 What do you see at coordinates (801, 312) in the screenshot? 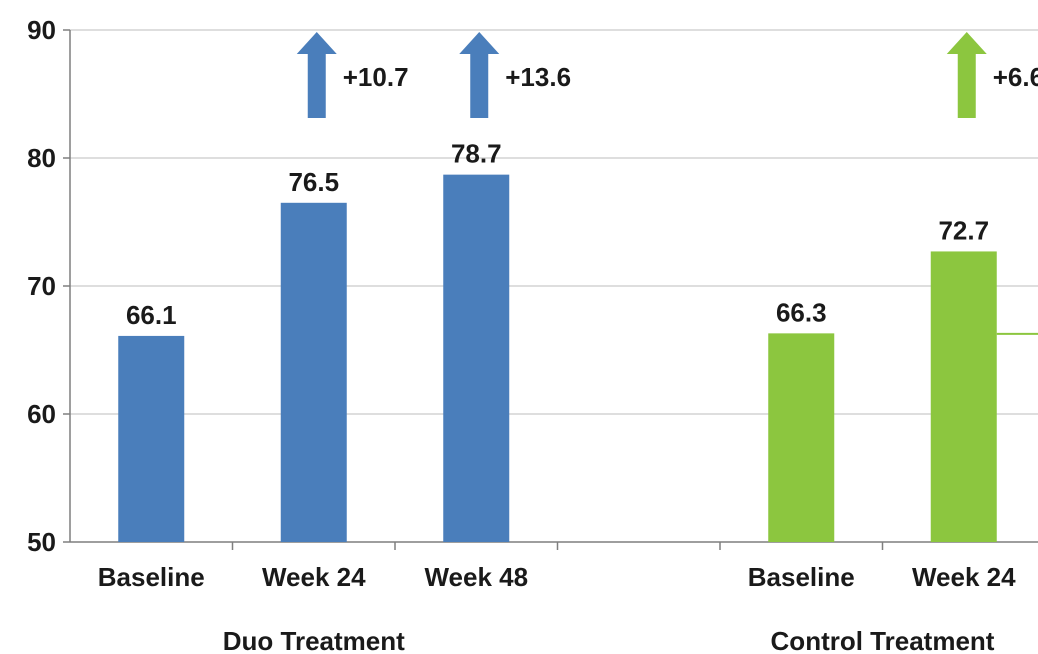
I see `bar-value-label: 66.3` at bounding box center [801, 312].